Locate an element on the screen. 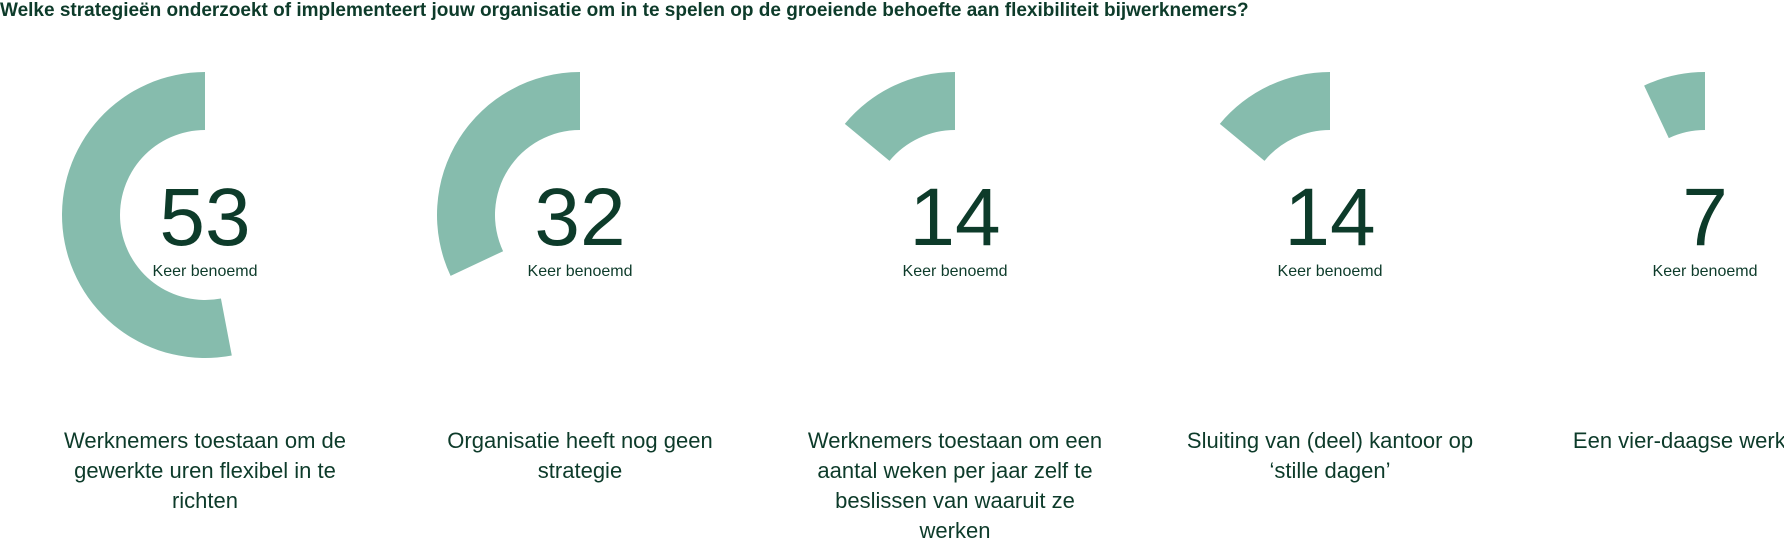 Image resolution: width=1784 pixels, height=546 pixels. value-label: 53 is located at coordinates (204, 217).